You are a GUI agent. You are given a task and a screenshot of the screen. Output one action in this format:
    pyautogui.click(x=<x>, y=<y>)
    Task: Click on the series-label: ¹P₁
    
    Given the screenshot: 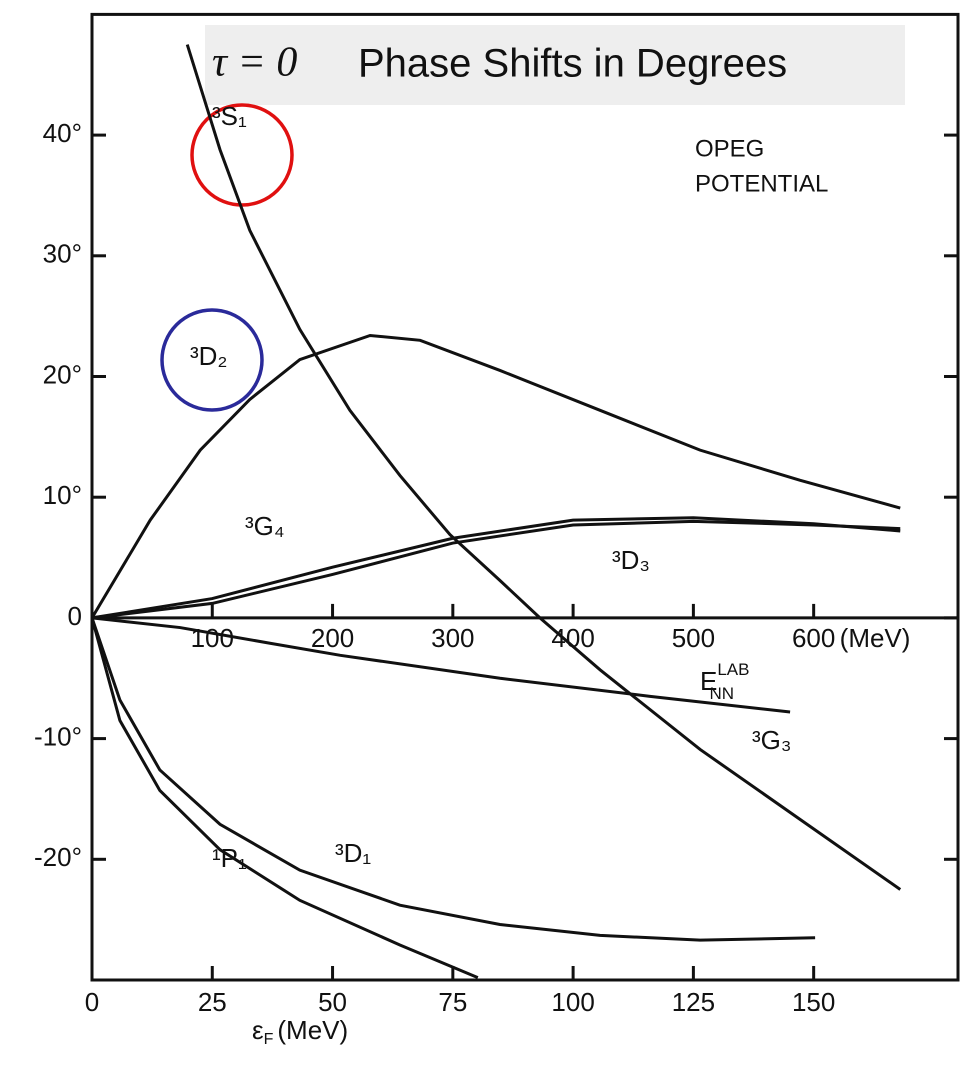 What is the action you would take?
    pyautogui.click(x=229, y=858)
    